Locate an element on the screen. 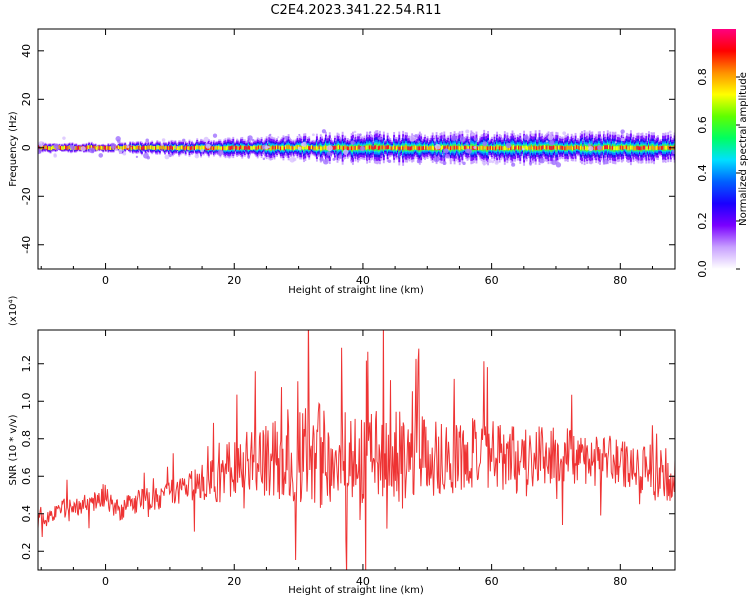  y-tick-label: 40 is located at coordinates (26, 51).